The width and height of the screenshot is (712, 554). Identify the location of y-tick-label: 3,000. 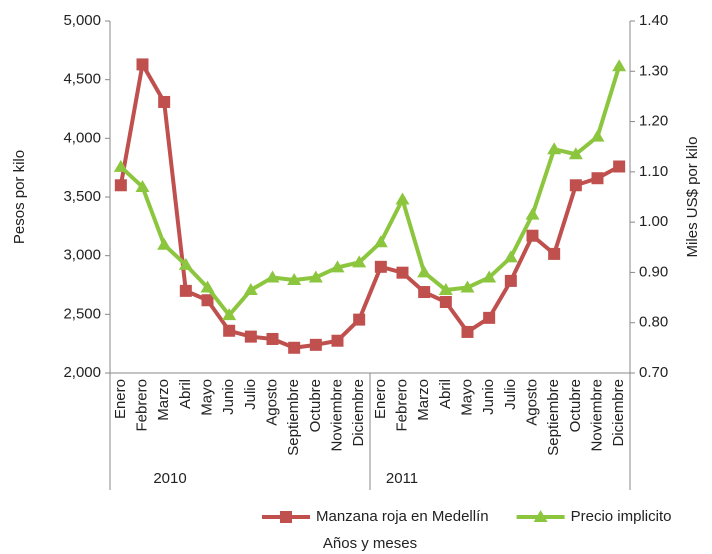
(82, 255).